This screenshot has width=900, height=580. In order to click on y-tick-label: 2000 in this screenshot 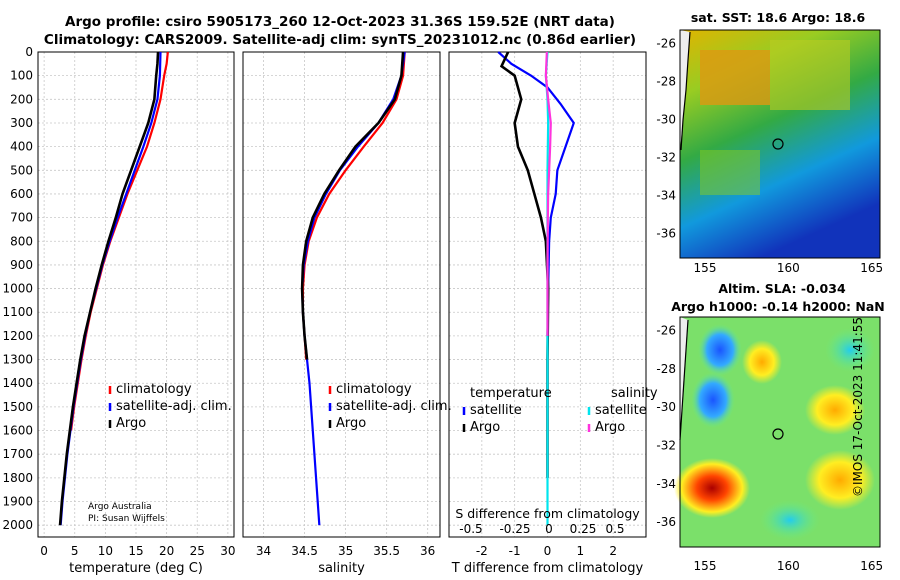, I will do `click(17, 525)`.